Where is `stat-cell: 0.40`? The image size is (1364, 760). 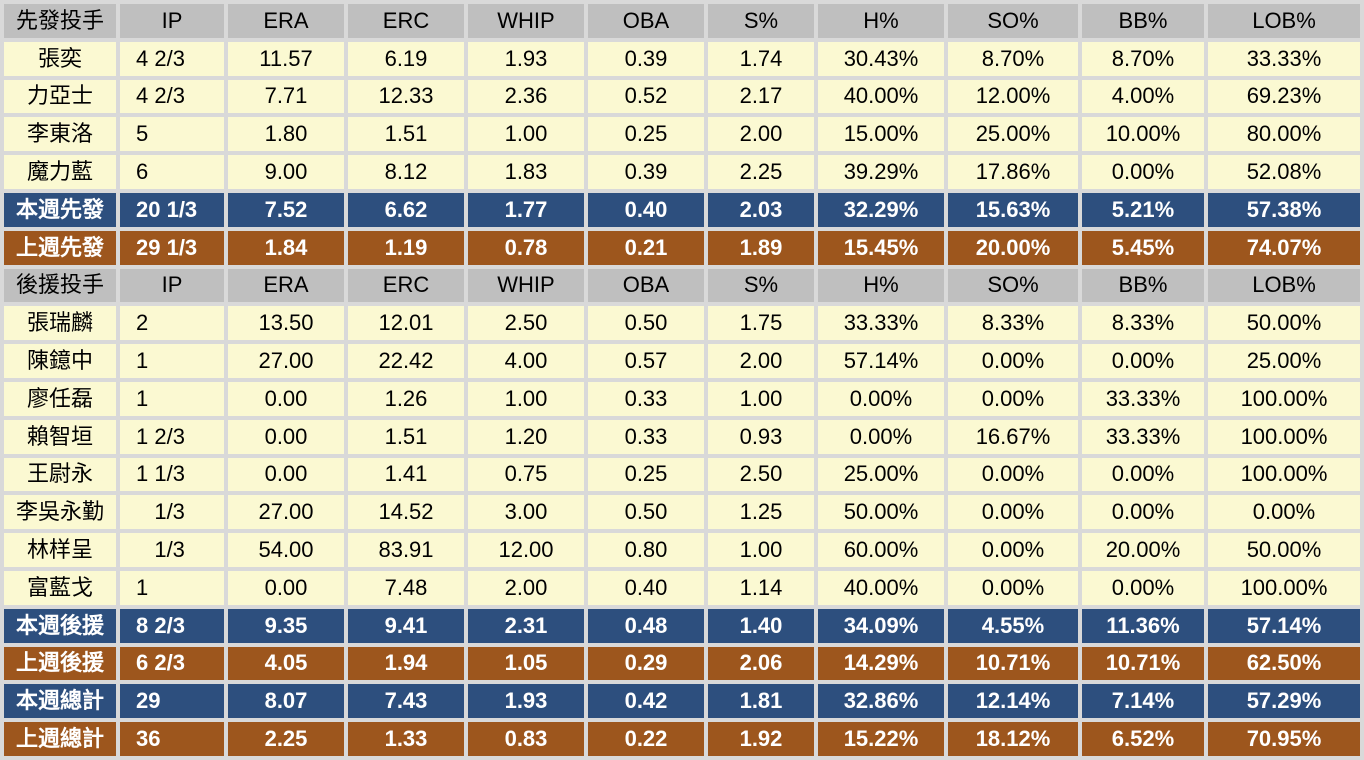 stat-cell: 0.40 is located at coordinates (646, 587).